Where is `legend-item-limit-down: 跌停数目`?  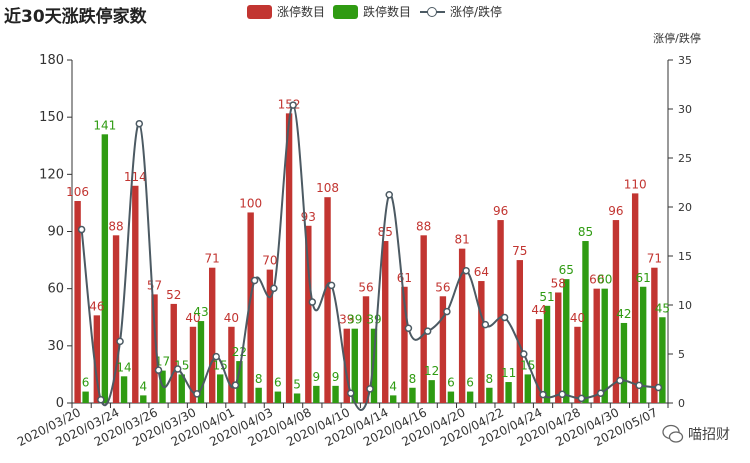
legend-item-limit-down: 跌停数目 is located at coordinates (372, 11).